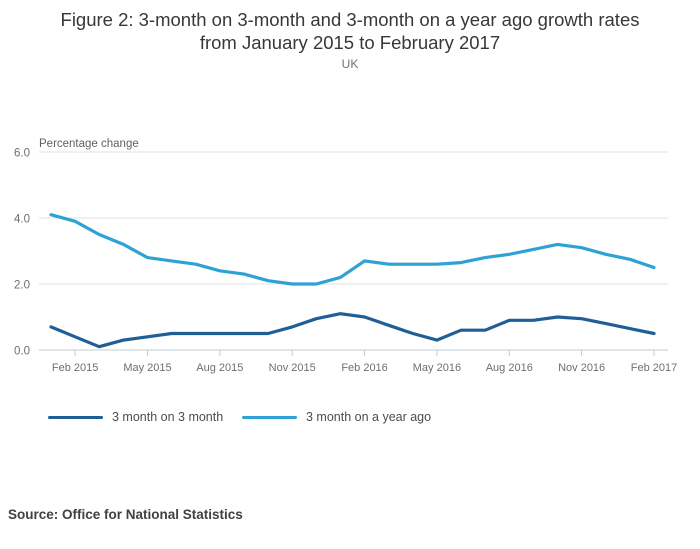 The width and height of the screenshot is (700, 549). I want to click on chart-subtitle: UK, so click(350, 64).